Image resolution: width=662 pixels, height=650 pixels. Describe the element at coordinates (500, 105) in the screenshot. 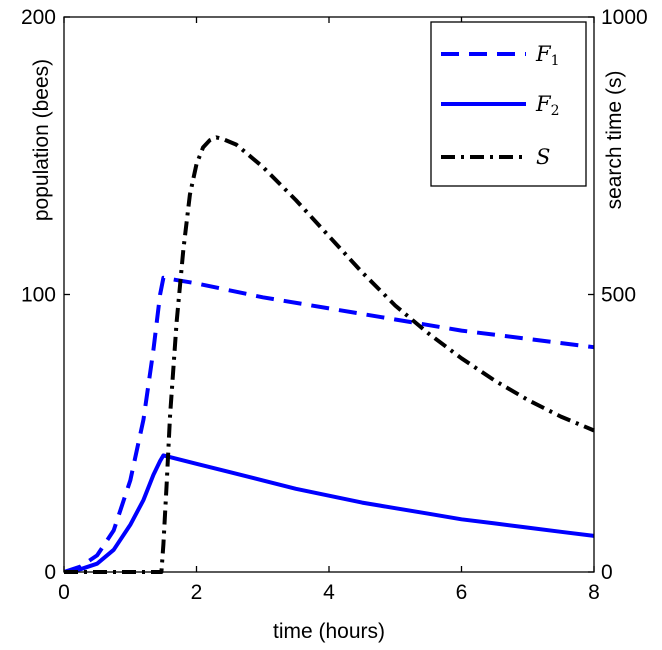

I see `legend-items: F1 F2 S` at that location.